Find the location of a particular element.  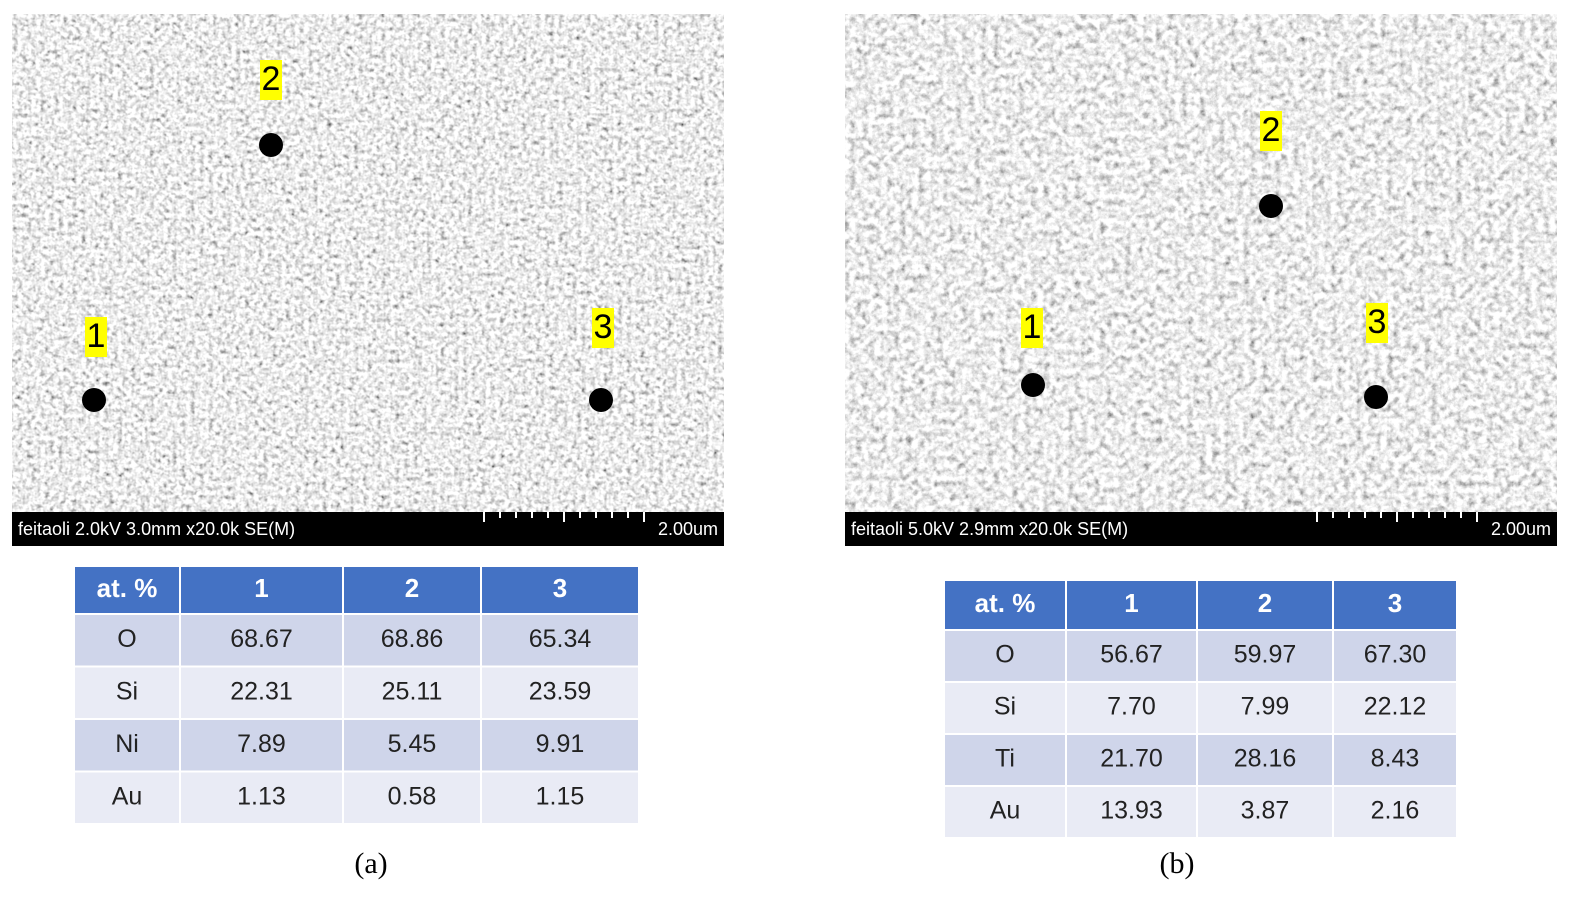

table-cell-text: 68.67 is located at coordinates (261, 639).